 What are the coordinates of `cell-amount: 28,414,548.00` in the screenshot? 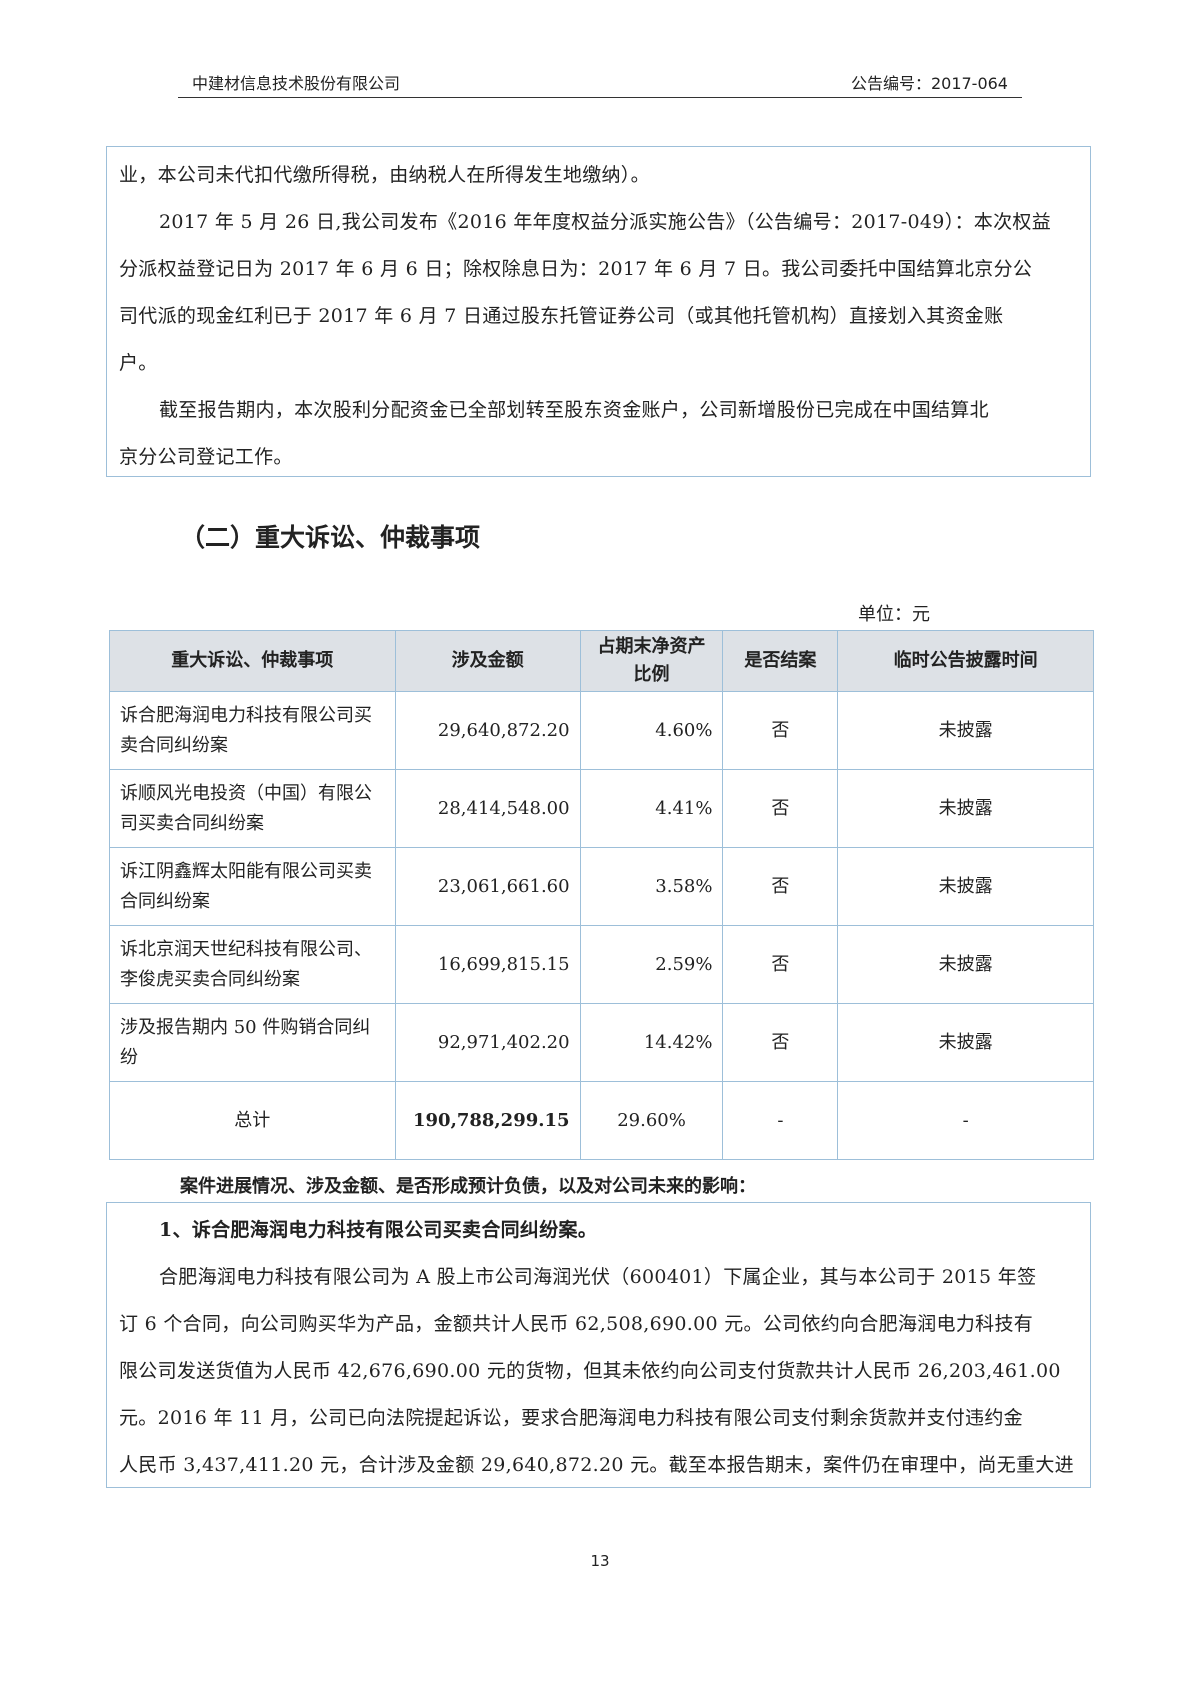 It's located at (487, 808).